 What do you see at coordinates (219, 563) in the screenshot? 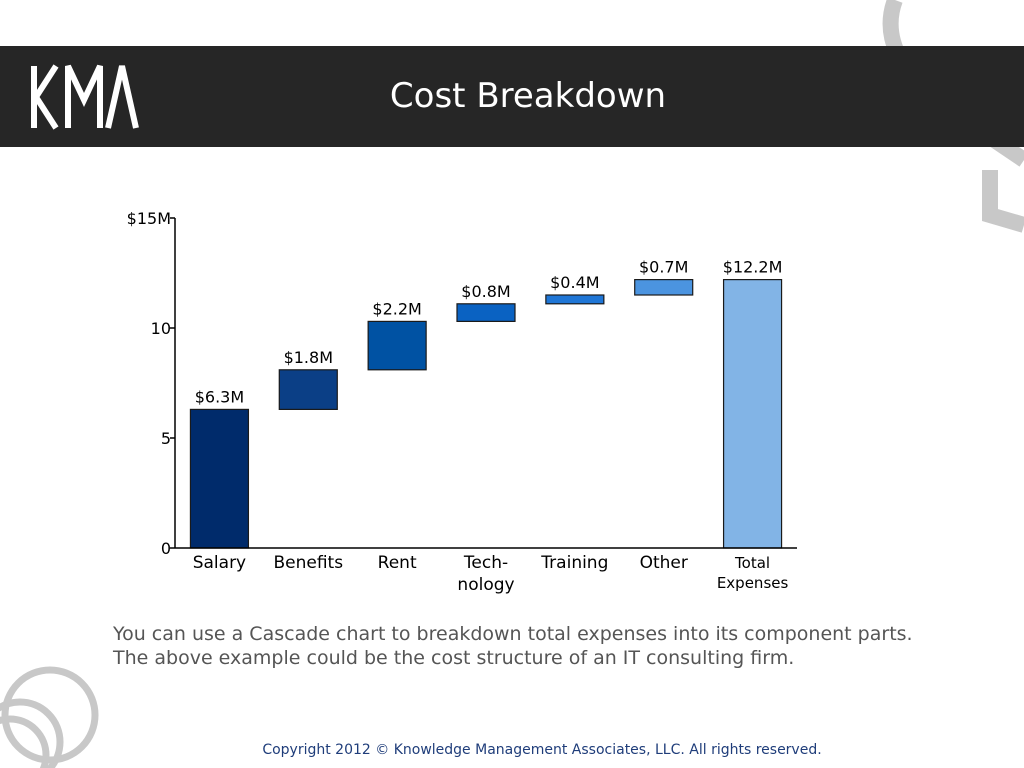
I see `x-tick-label-0: Salary` at bounding box center [219, 563].